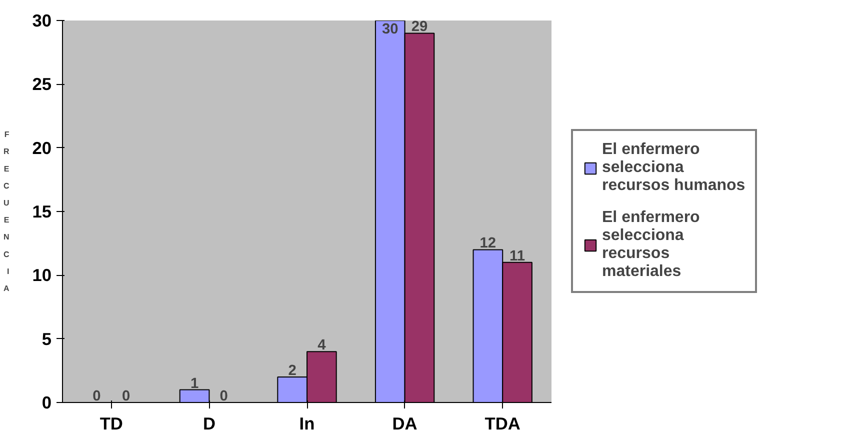 This screenshot has width=861, height=436. What do you see at coordinates (42, 275) in the screenshot?
I see `y-tick-label: 10` at bounding box center [42, 275].